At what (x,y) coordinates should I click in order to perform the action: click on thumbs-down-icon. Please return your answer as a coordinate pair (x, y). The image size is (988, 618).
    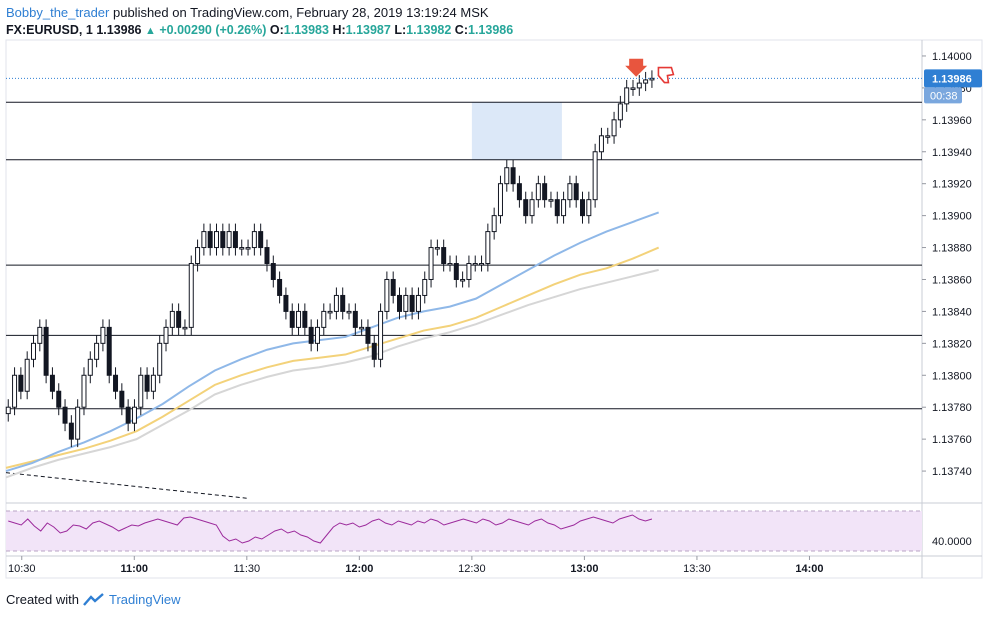
    Looking at the image, I should click on (666, 75).